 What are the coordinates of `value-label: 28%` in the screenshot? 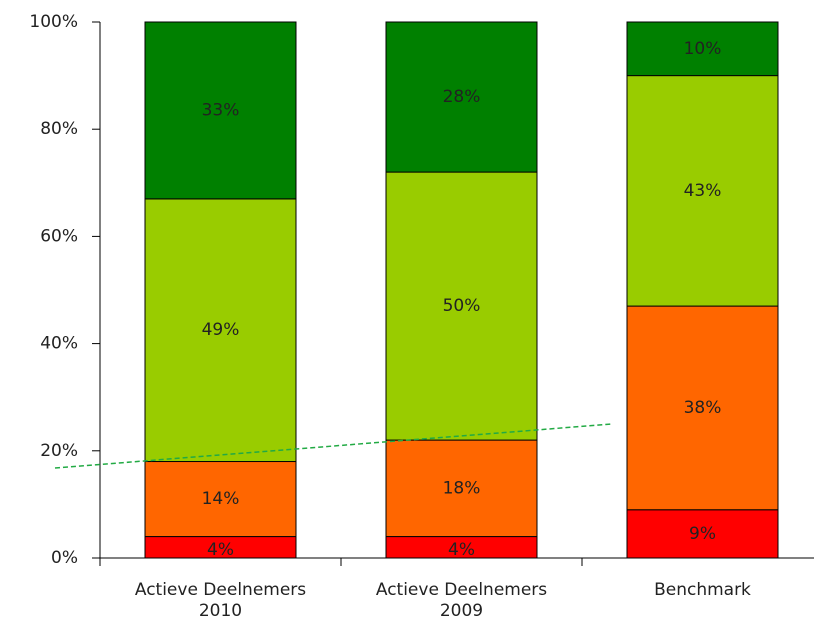 It's located at (462, 97).